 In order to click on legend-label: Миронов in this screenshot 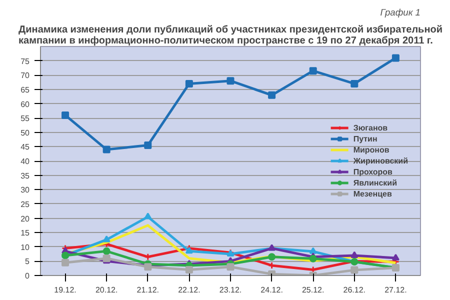, I will do `click(371, 149)`.